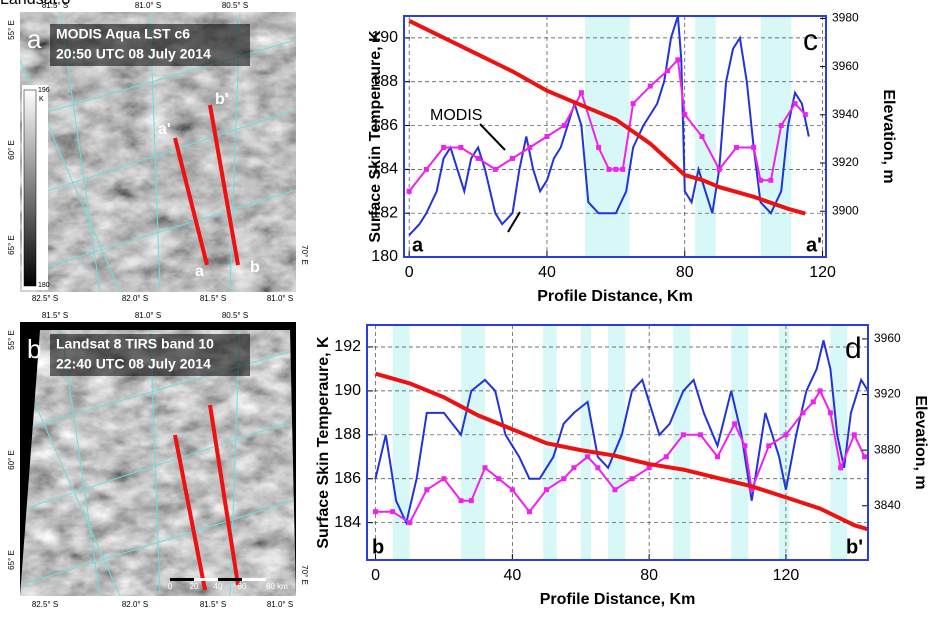 The width and height of the screenshot is (931, 617). Describe the element at coordinates (384, 125) in the screenshot. I see `y-tick-label: 186` at that location.